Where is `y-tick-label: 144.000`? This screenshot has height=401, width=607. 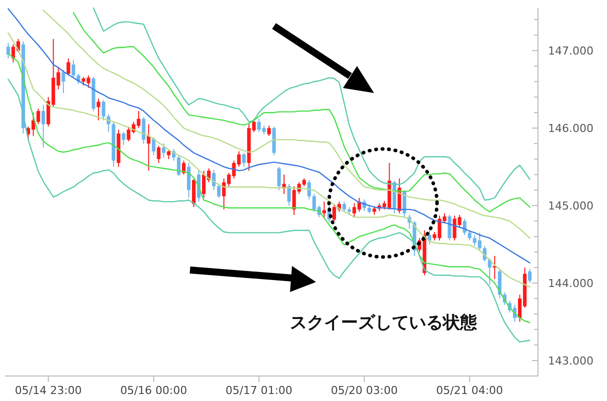
y-tick-label: 144.000 is located at coordinates (571, 283).